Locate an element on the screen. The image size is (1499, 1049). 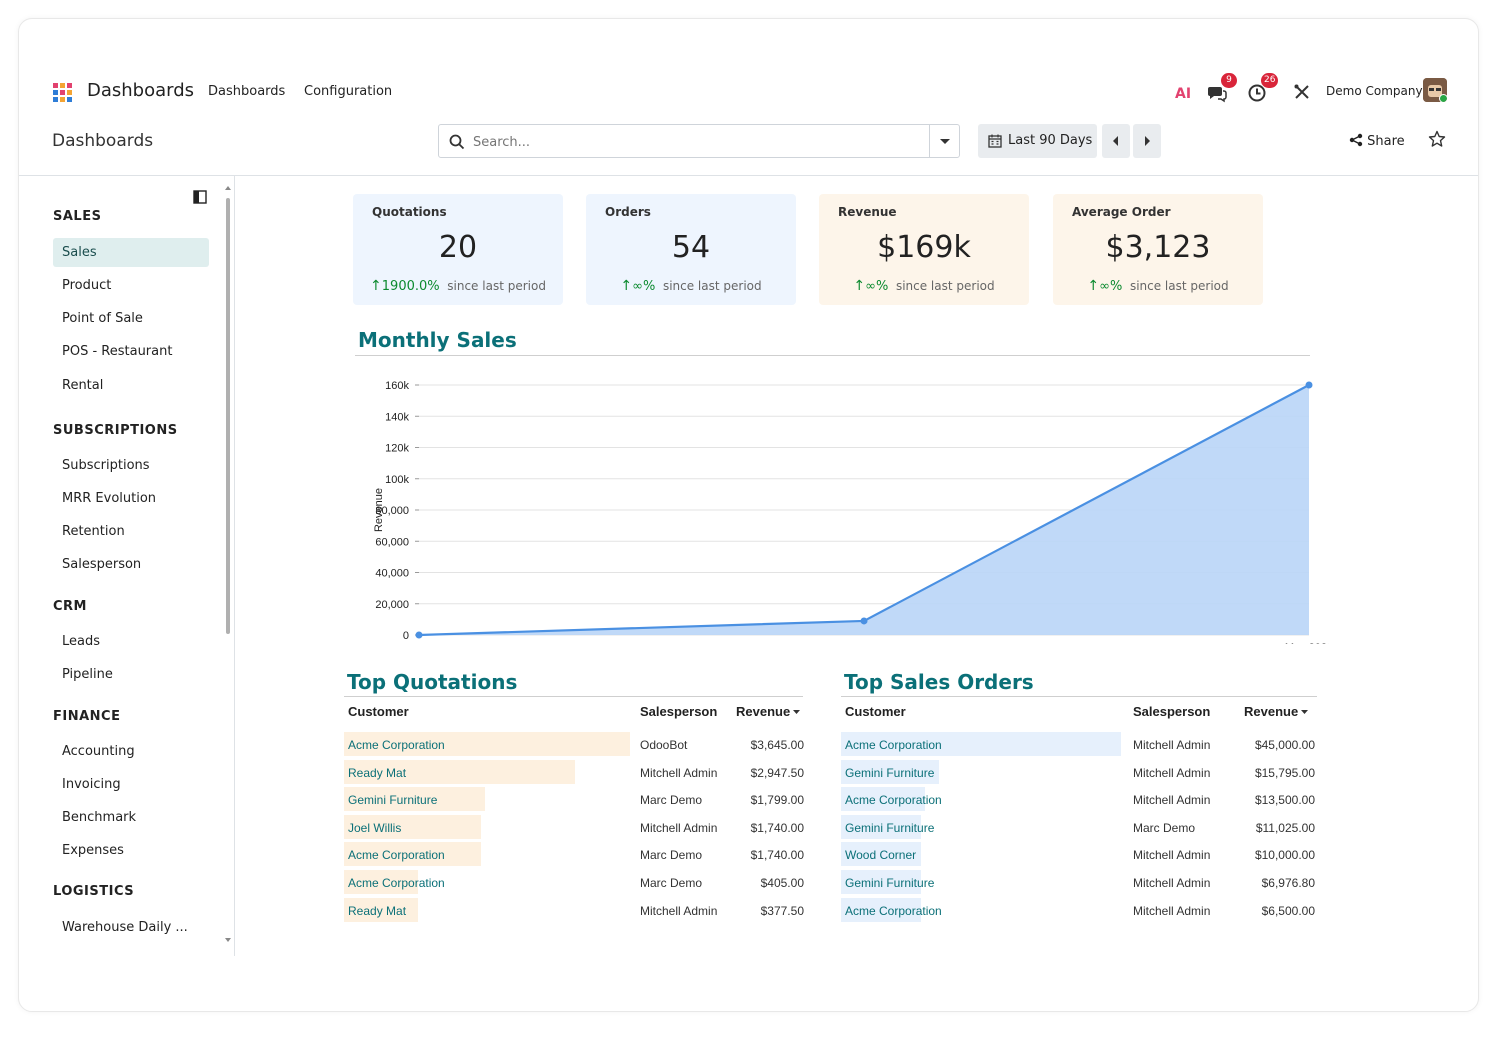
sidebar-item-expenses: Expenses is located at coordinates (93, 850).